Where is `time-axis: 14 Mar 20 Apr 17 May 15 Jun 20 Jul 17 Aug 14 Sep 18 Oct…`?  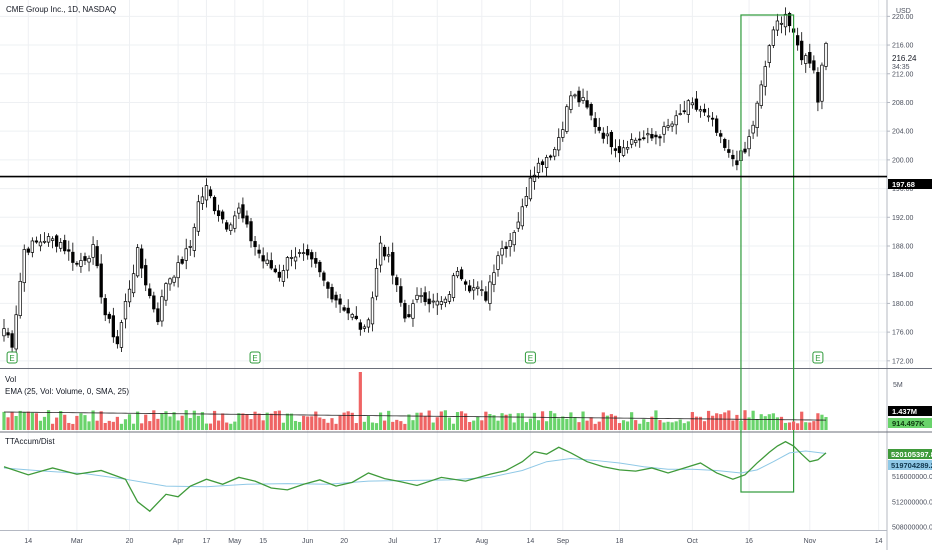 time-axis: 14 Mar 20 Apr 17 May 15 Jun 20 Jul 17 Aug 14 Sep 18 Oct… is located at coordinates (453, 541).